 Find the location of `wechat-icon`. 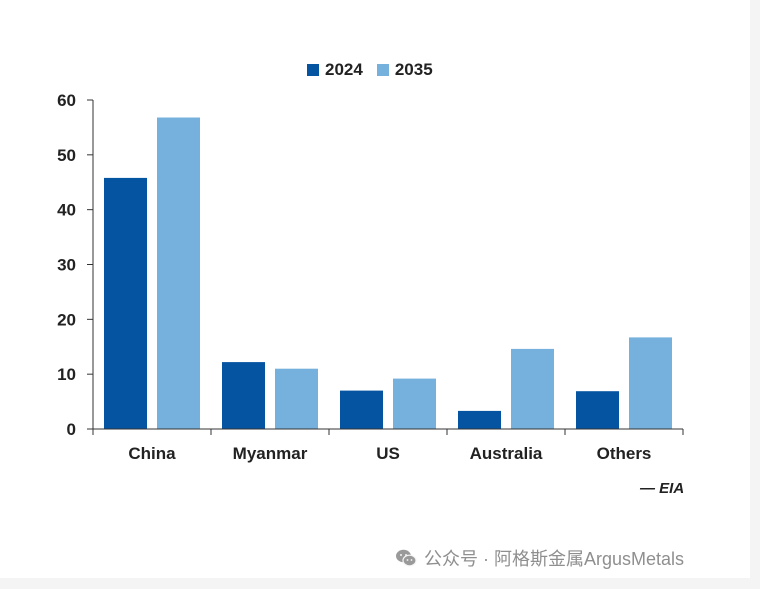

wechat-icon is located at coordinates (406, 558).